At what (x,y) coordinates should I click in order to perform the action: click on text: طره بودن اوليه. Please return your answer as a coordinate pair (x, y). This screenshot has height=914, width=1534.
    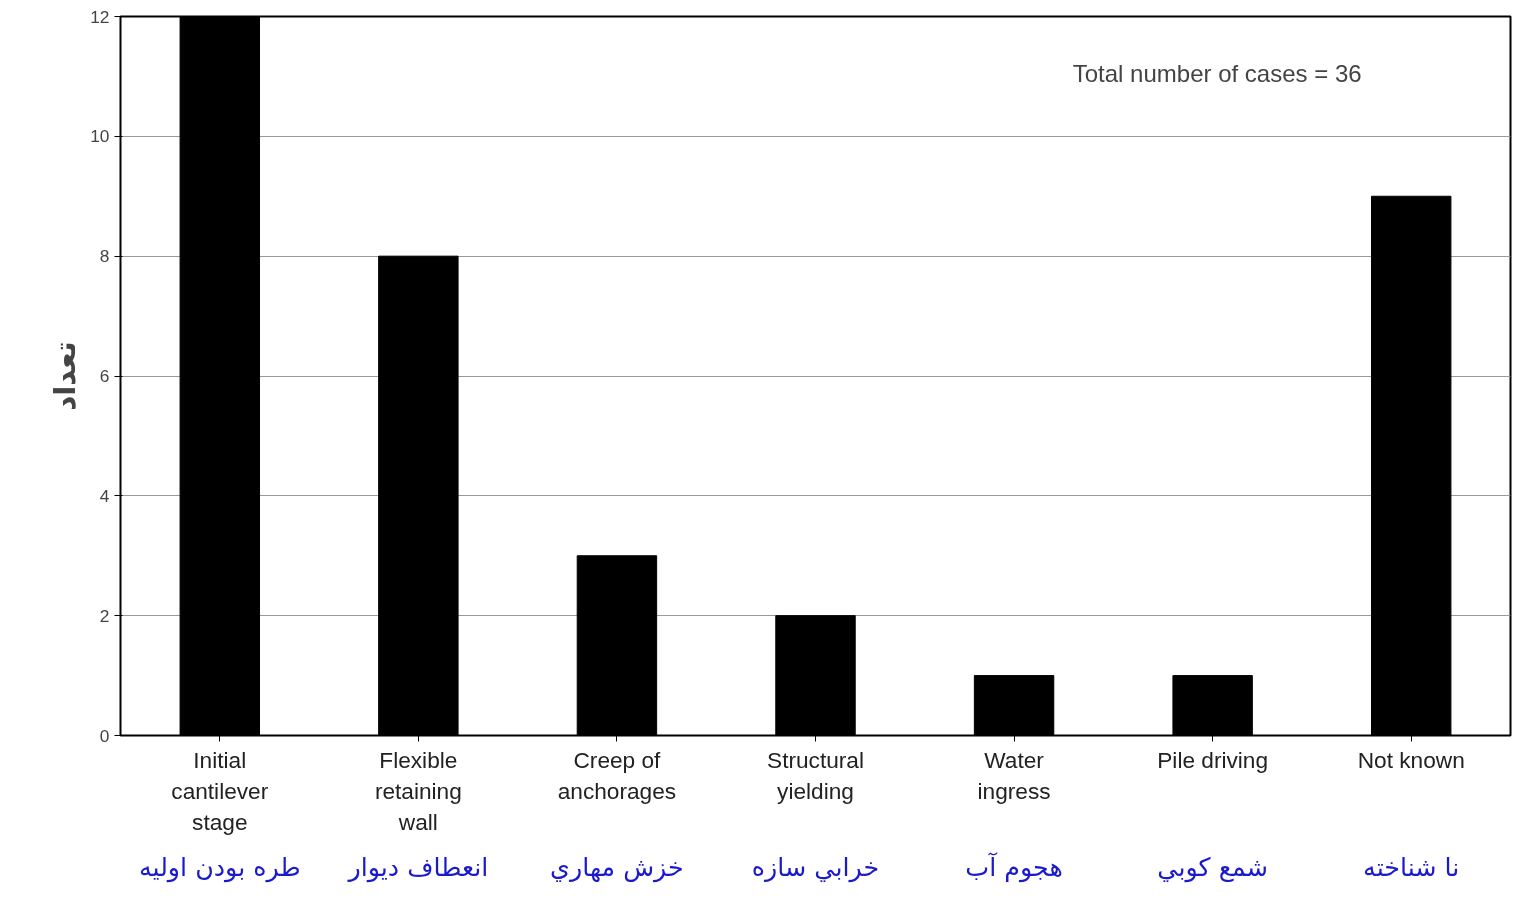
    Looking at the image, I should click on (219, 867).